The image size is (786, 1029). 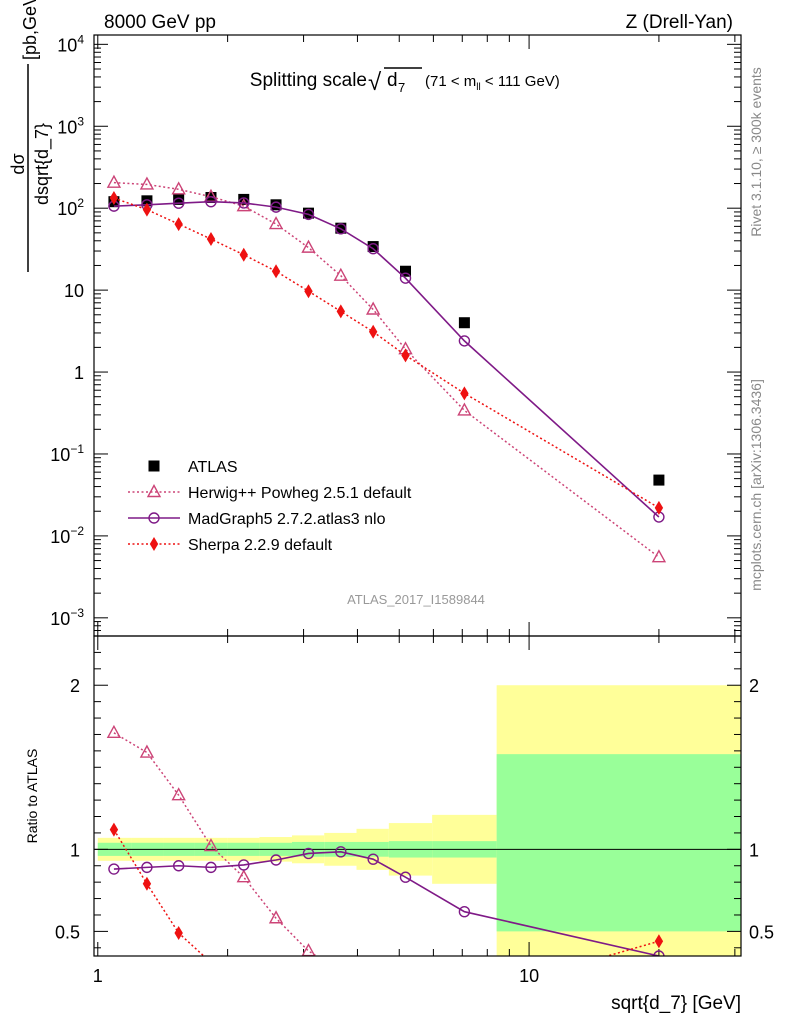 I want to click on y-tick-label: 10⁴, so click(x=70, y=43).